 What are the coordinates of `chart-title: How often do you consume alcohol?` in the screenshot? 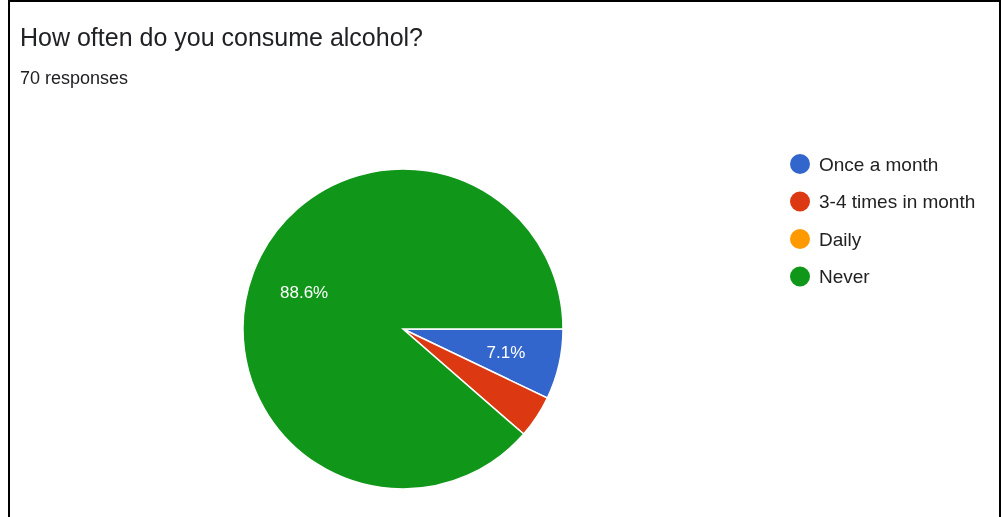 It's located at (222, 37).